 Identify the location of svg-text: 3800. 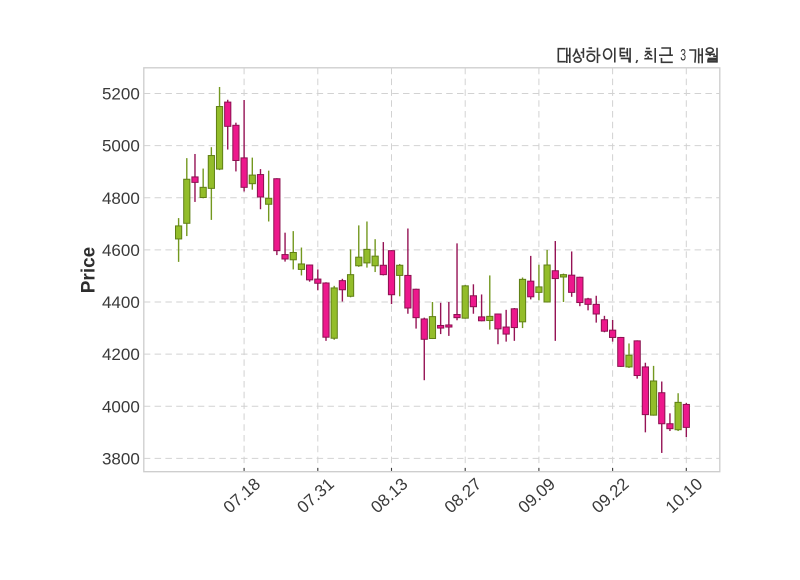
(121, 458).